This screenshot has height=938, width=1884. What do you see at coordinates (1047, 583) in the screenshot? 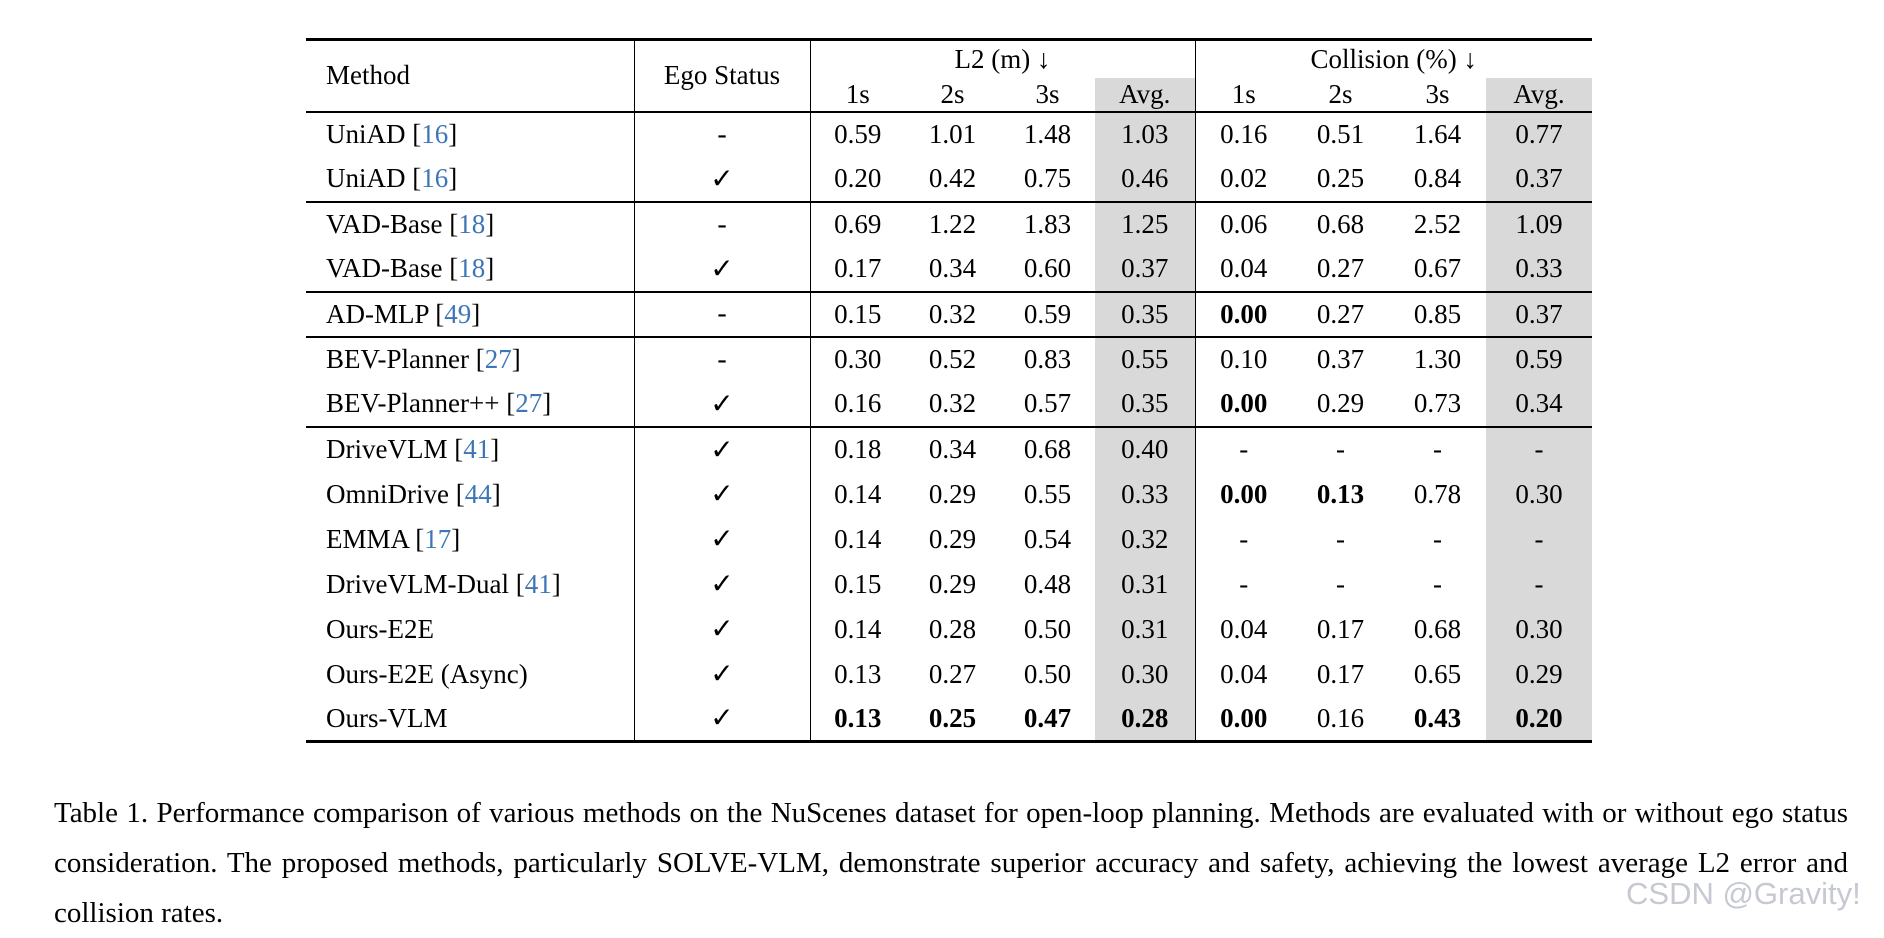
I see `l2-3s-cell: 0.48` at bounding box center [1047, 583].